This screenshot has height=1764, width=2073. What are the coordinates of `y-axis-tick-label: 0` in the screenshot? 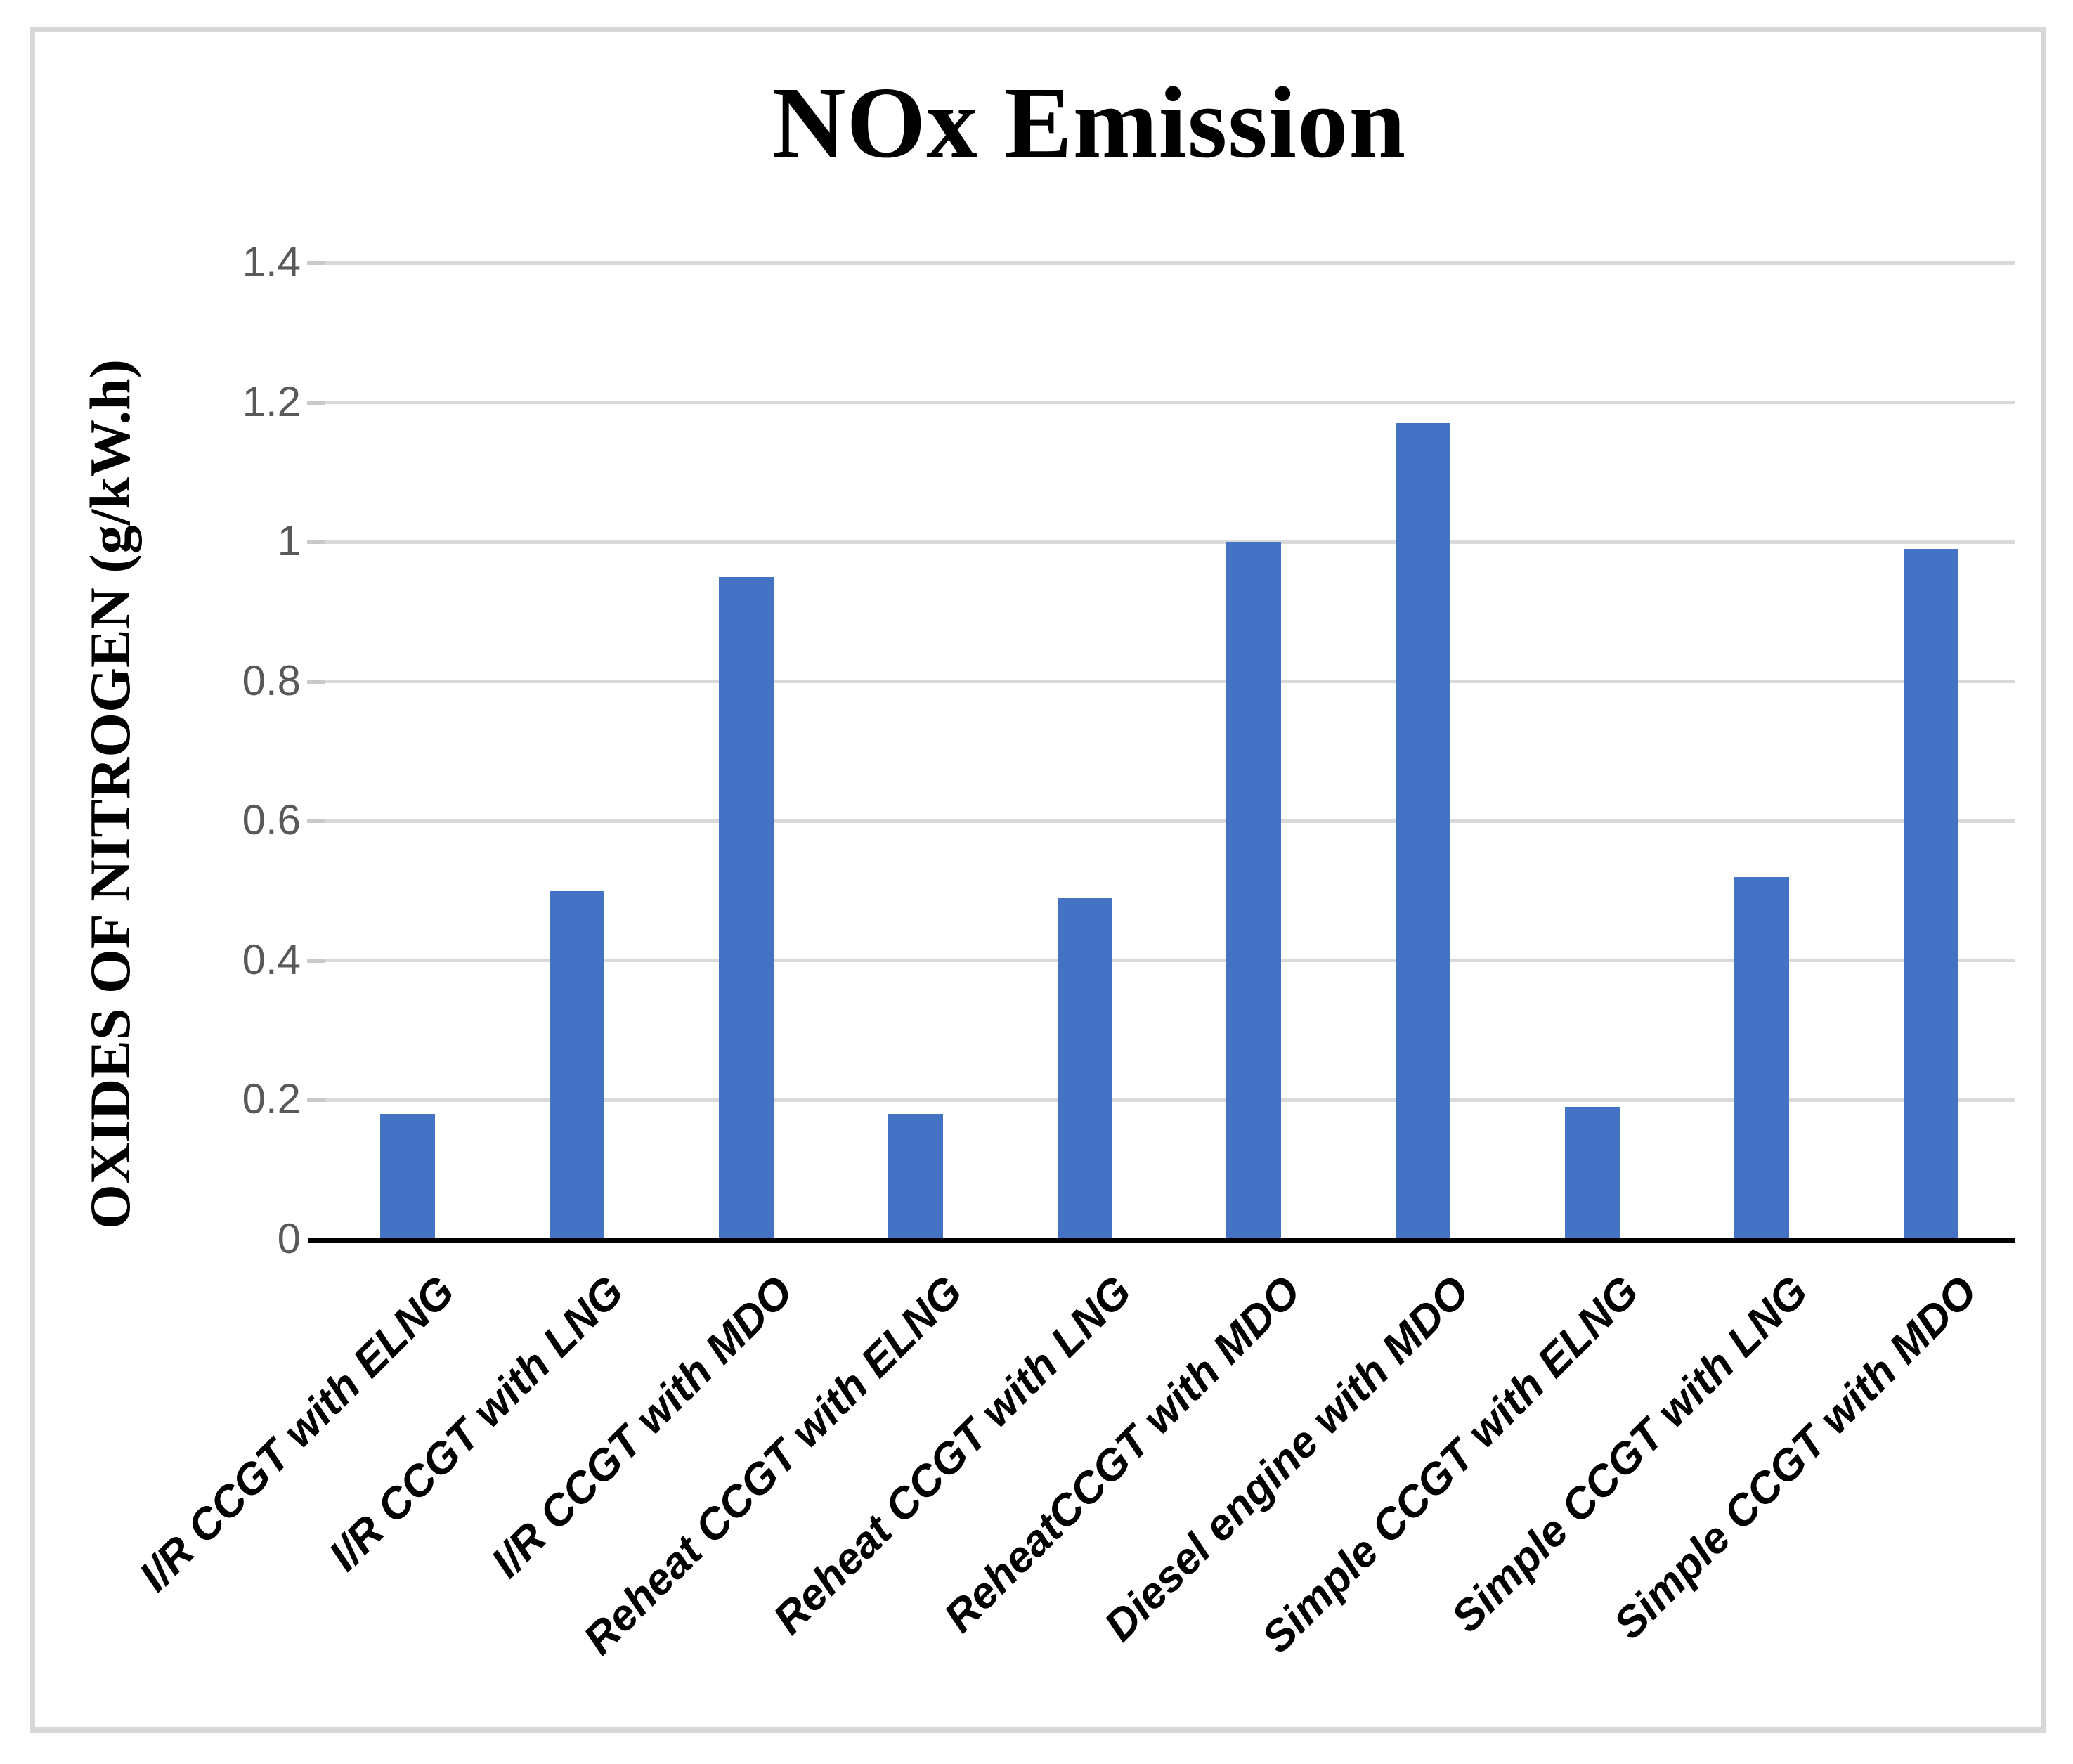 It's located at (289, 1238).